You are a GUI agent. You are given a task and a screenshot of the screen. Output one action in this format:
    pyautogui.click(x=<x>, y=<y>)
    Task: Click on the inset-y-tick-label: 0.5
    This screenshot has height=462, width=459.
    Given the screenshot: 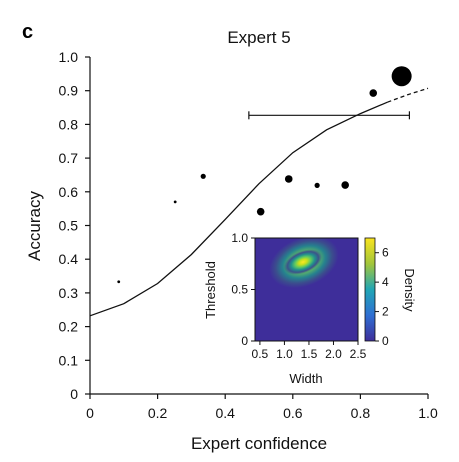 What is the action you would take?
    pyautogui.click(x=239, y=290)
    